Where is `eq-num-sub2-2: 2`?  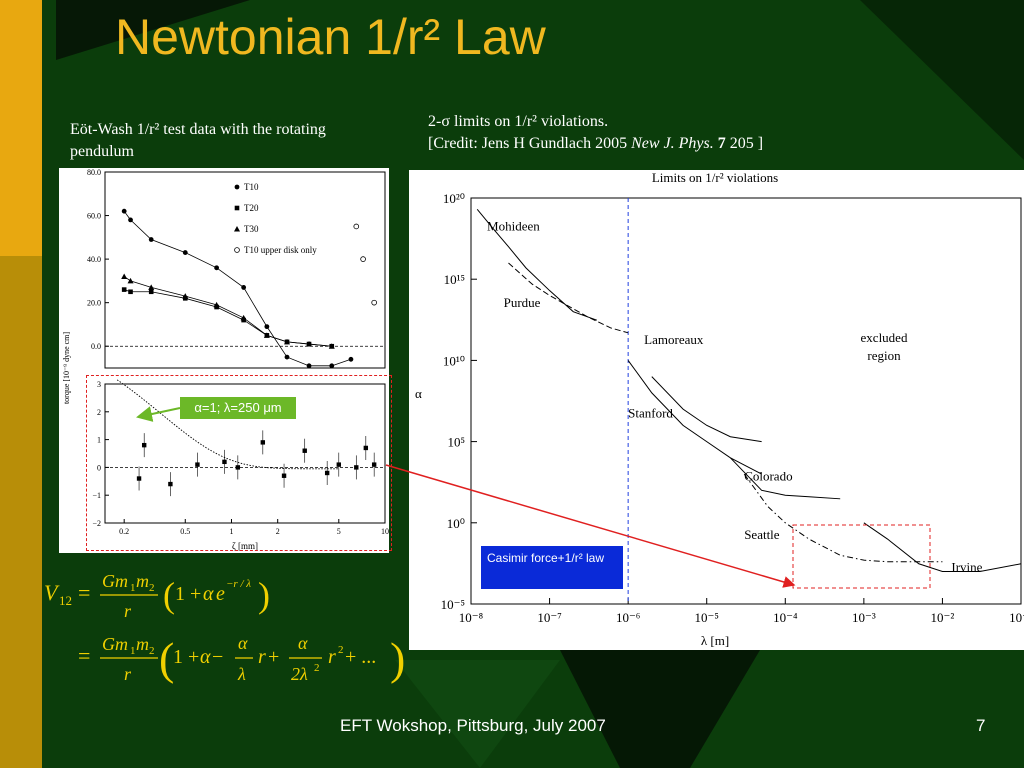 eq-num-sub2-2: 2 is located at coordinates (152, 651).